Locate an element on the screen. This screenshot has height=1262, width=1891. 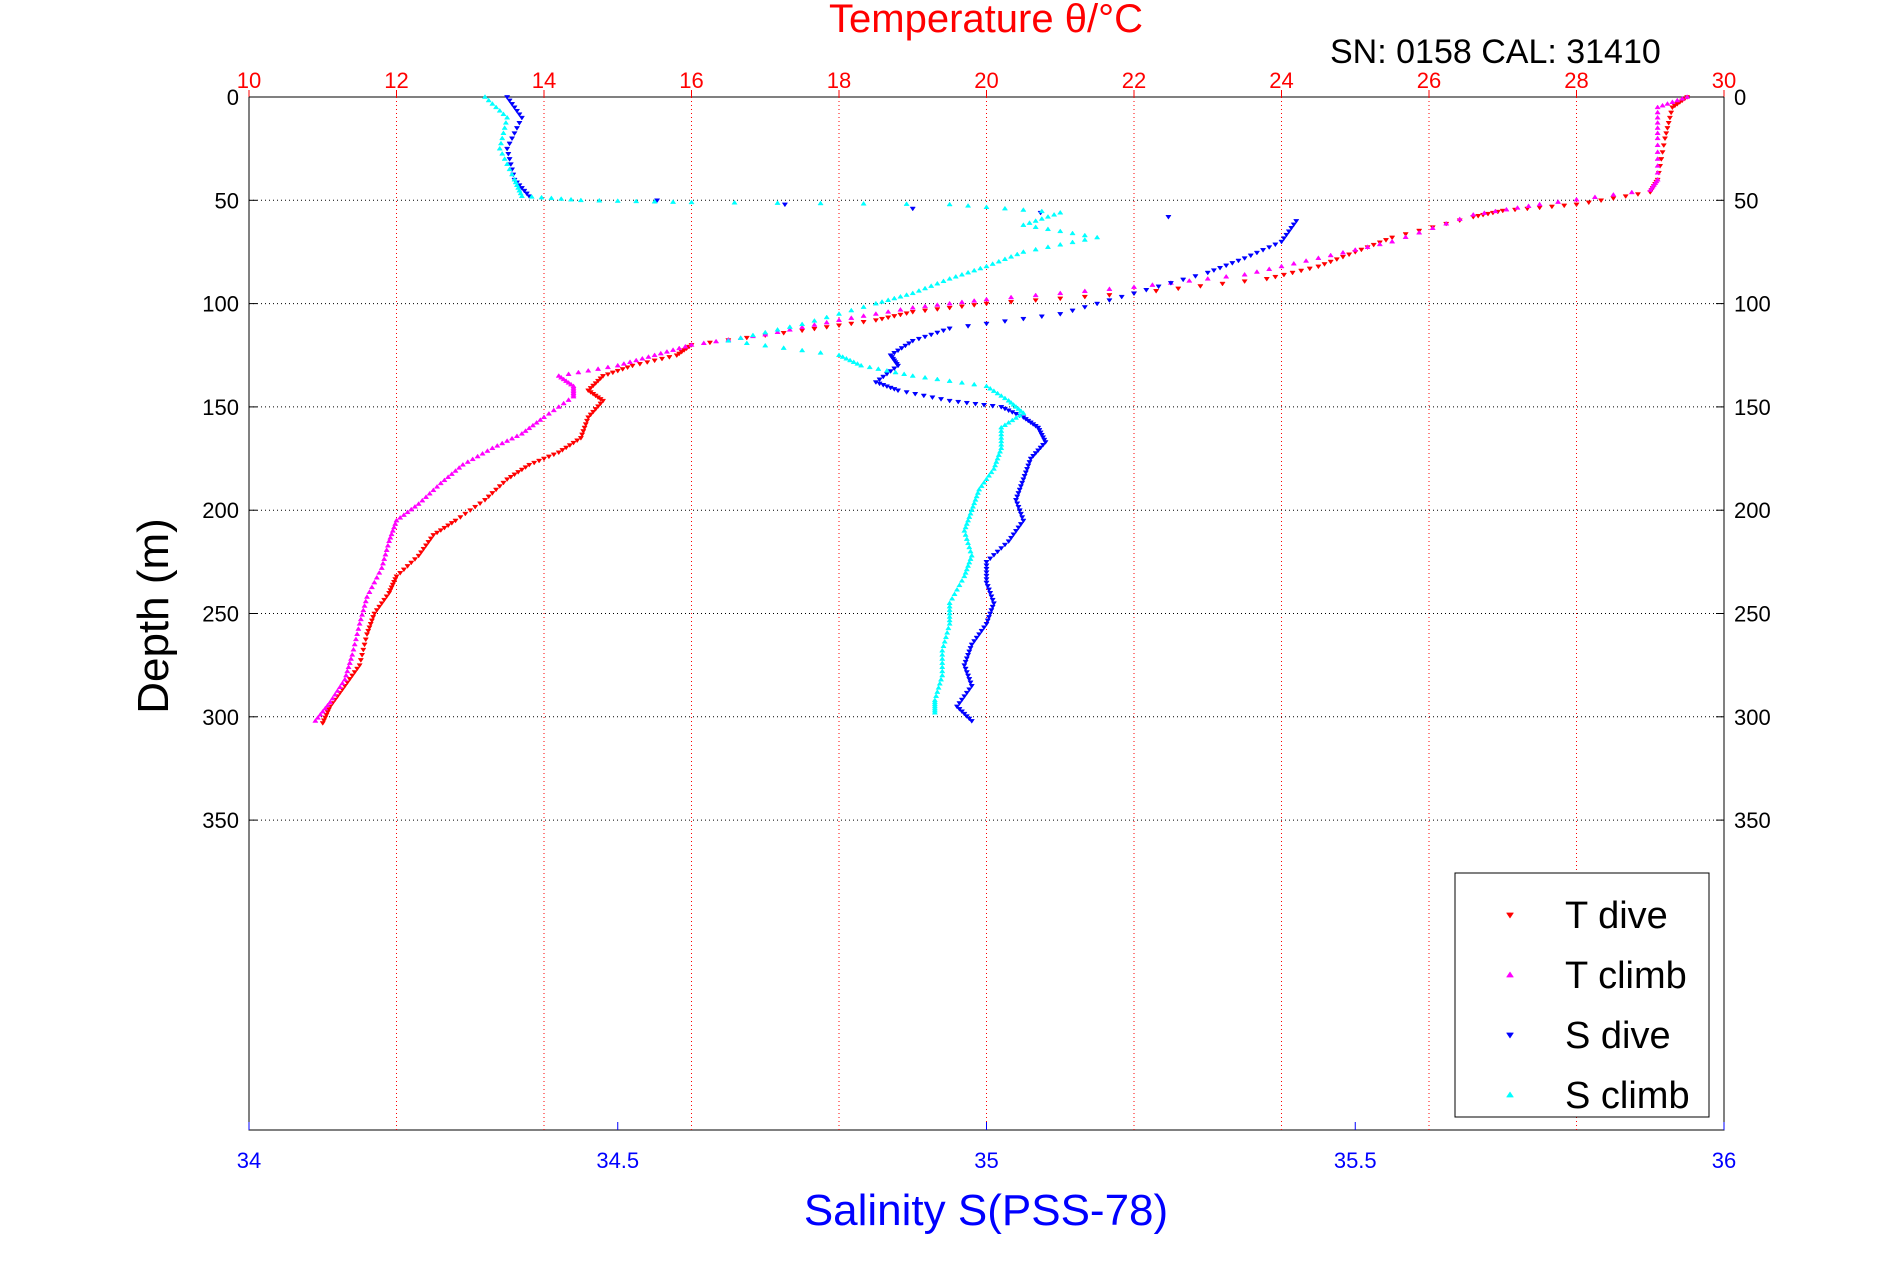
right-axis-ticks: 0 50 100 150 200 250 300 350 is located at coordinates (1743, 459).